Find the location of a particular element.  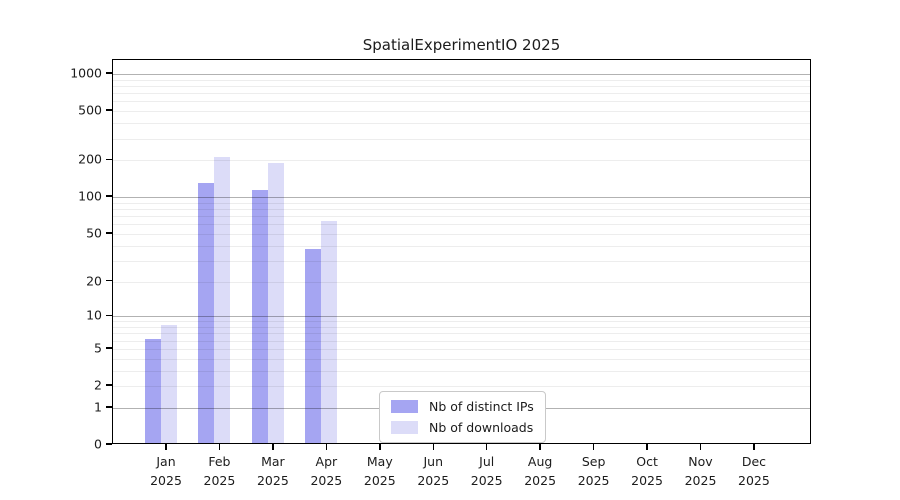

bar-downloads-apr is located at coordinates (329, 332).